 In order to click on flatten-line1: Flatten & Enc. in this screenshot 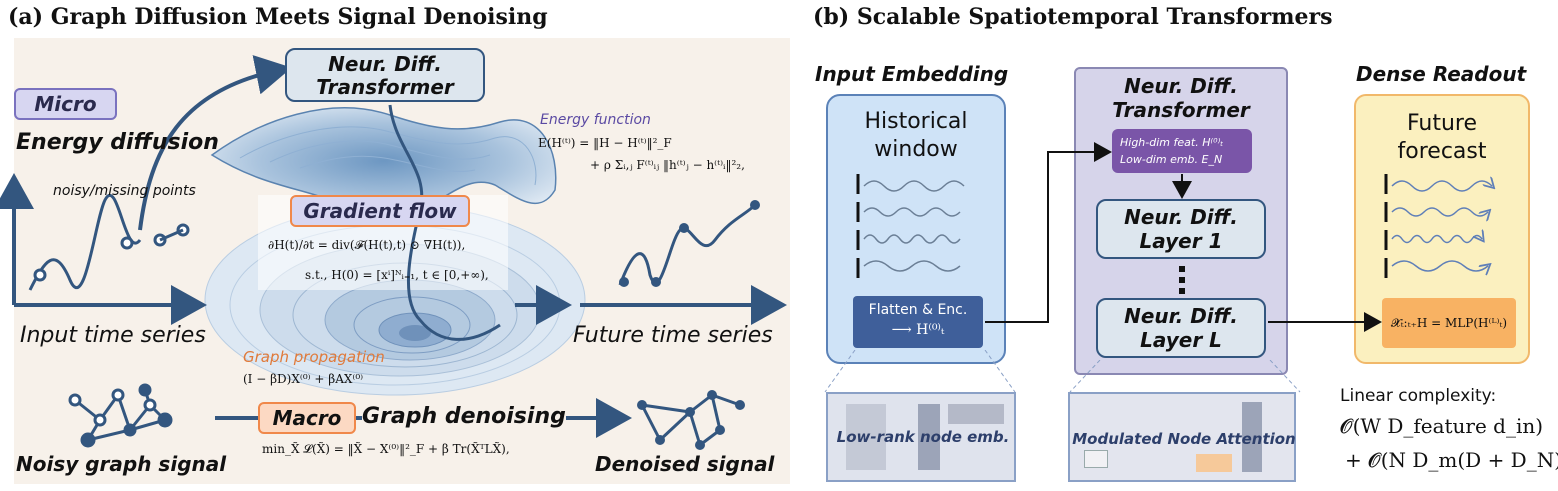, I will do `click(918, 310)`.